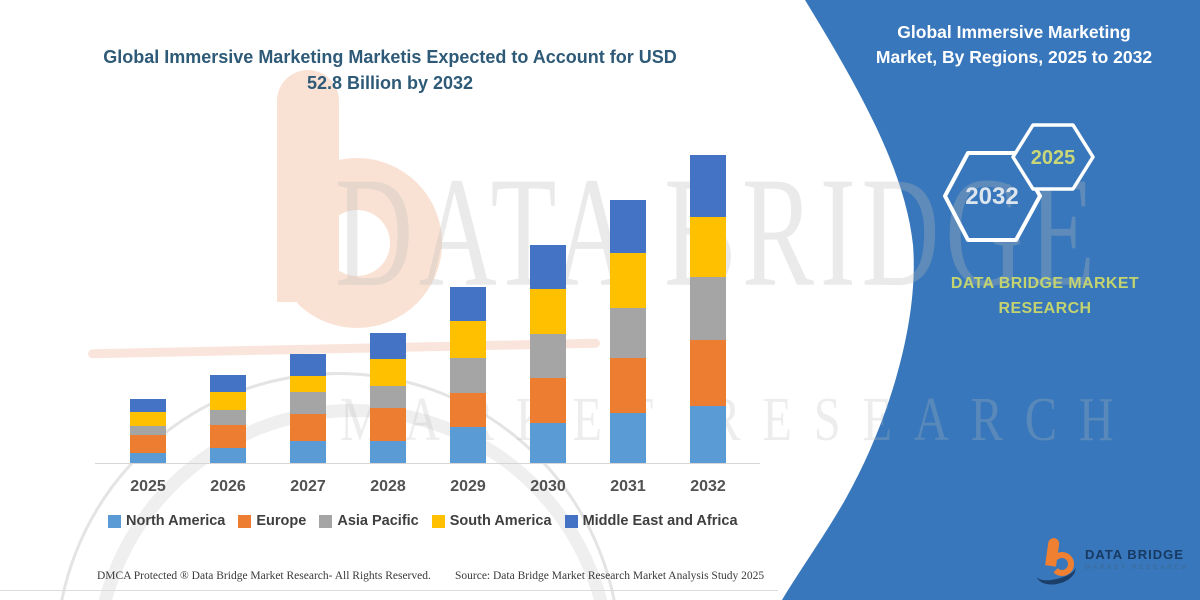  I want to click on legend-label: Europe, so click(281, 521).